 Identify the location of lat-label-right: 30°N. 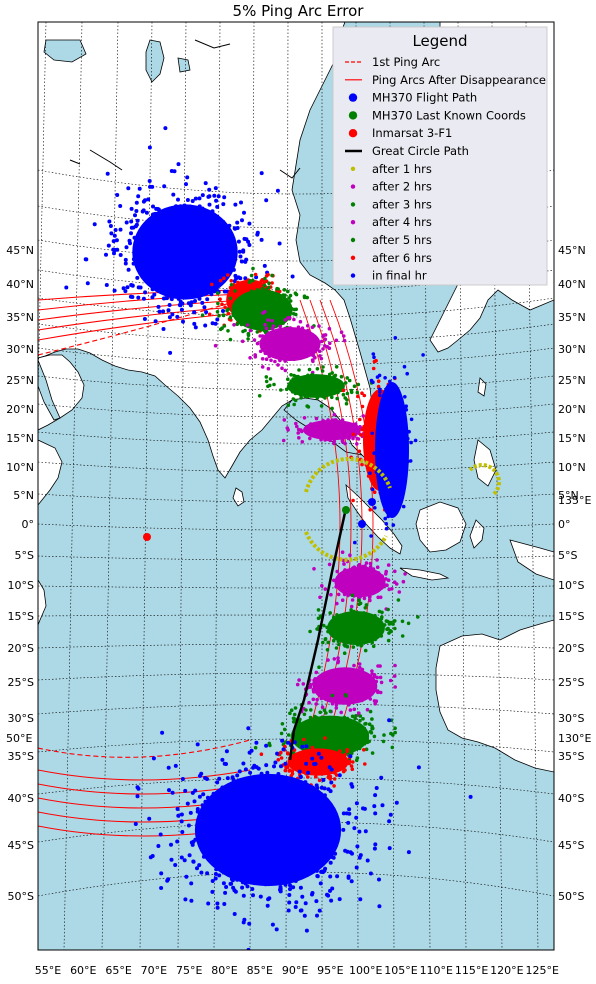
(572, 349).